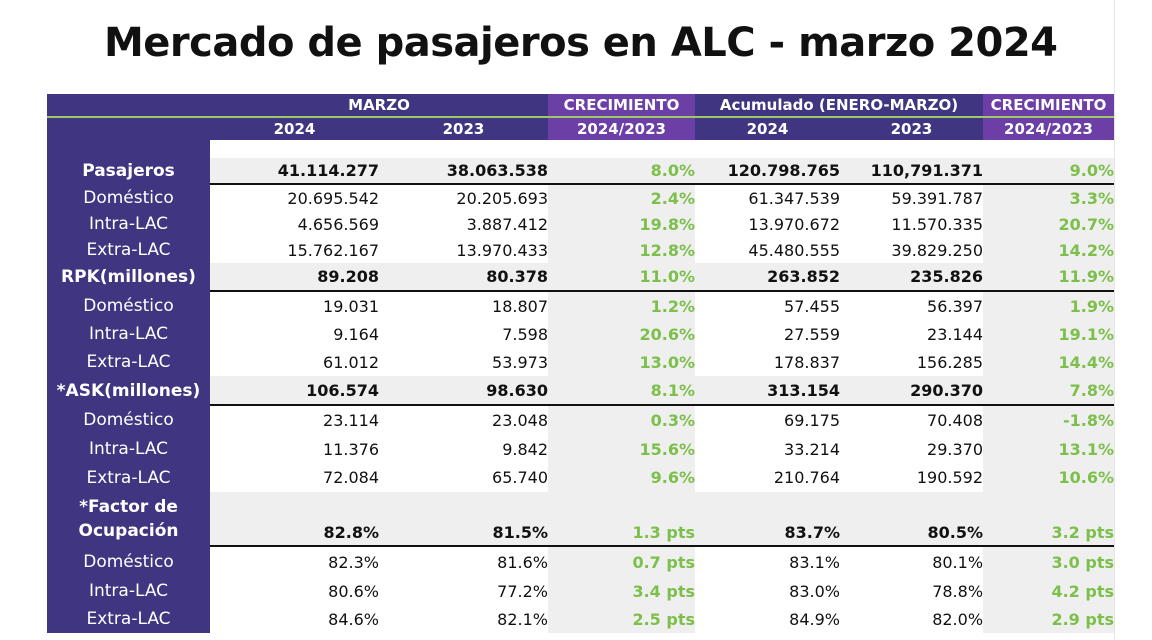 This screenshot has width=1152, height=640. Describe the element at coordinates (621, 224) in the screenshot. I see `growth-marzo: 19.8%` at that location.